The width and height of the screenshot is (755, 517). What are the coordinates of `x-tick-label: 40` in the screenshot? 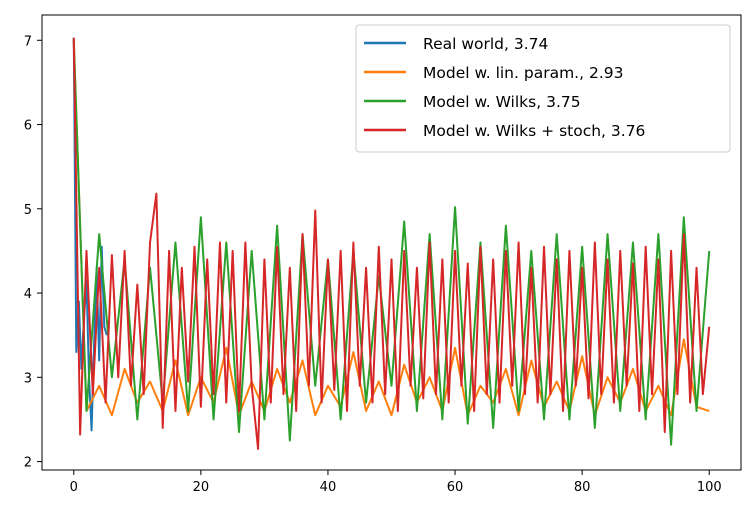 It's located at (328, 487).